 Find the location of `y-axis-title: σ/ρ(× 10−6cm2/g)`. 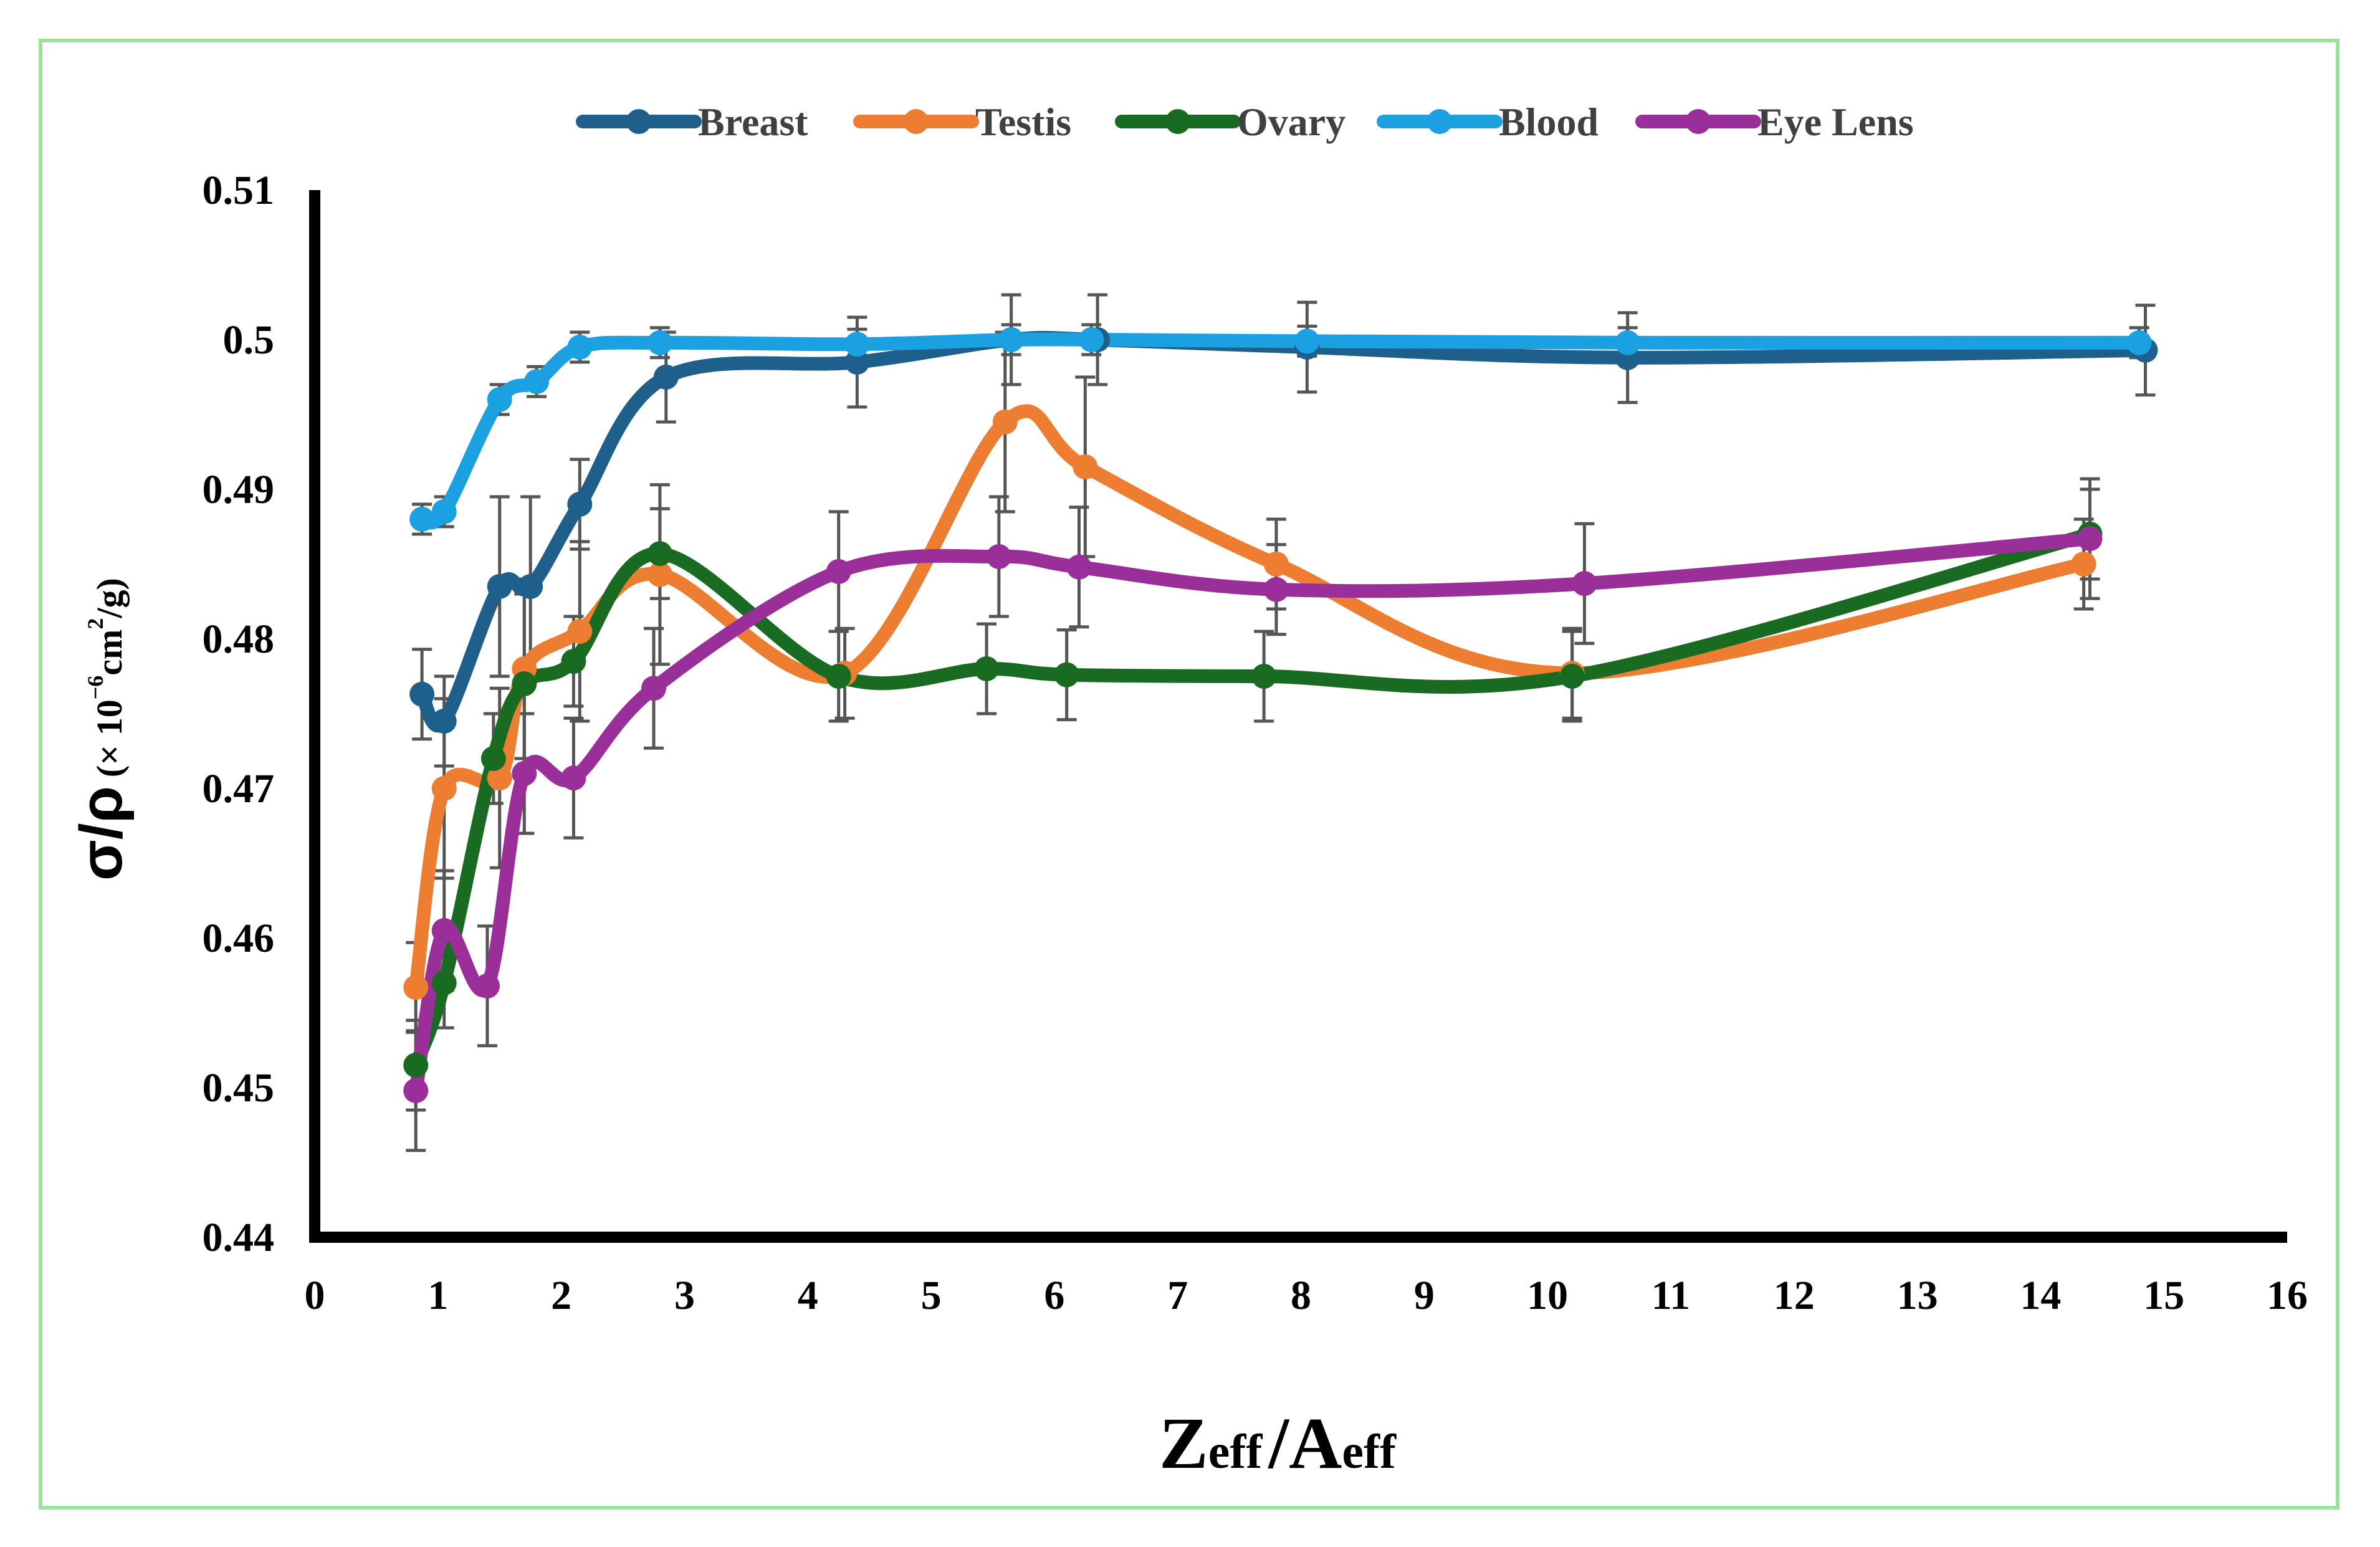

y-axis-title: σ/ρ(× 10−6cm2/g) is located at coordinates (101, 729).